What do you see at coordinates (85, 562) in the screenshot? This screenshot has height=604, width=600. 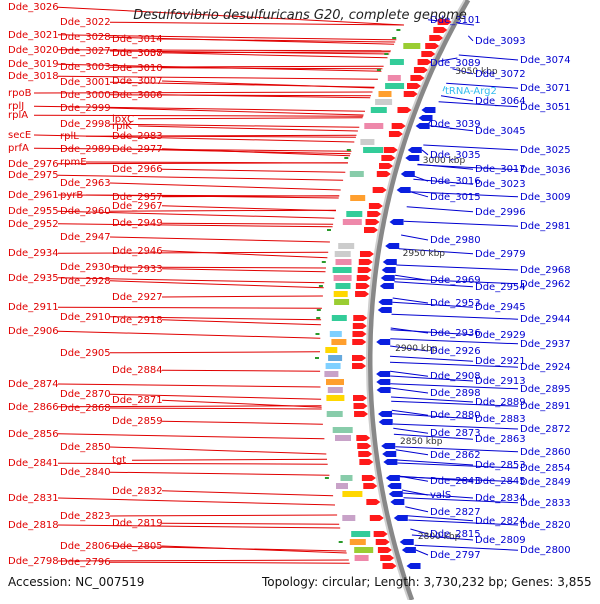 I see `gene-label-left: Dde_2796` at bounding box center [85, 562].